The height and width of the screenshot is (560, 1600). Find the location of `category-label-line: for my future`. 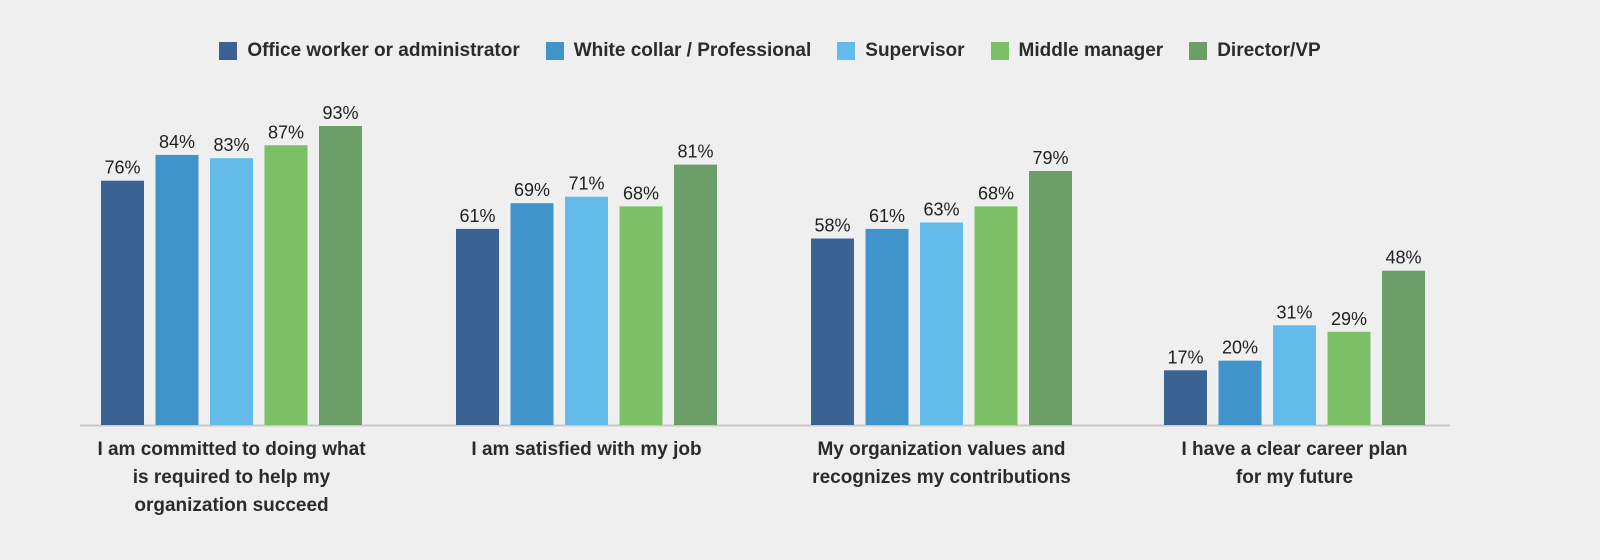

category-label-line: for my future is located at coordinates (1294, 477).